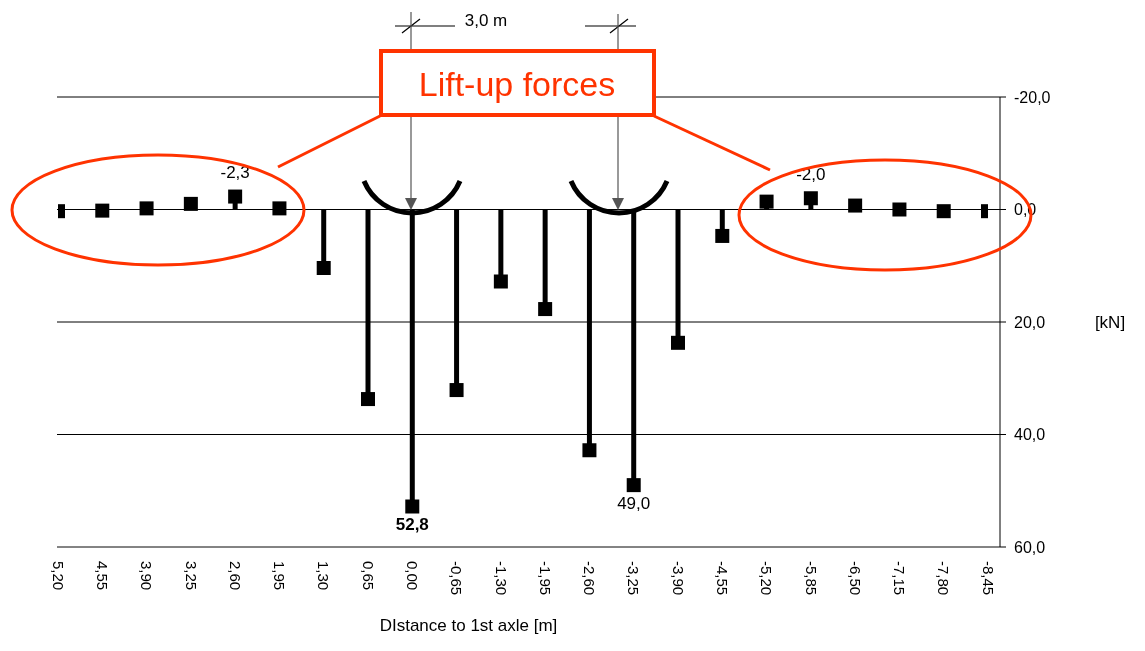 The image size is (1145, 651). I want to click on data-label: 52,8, so click(412, 524).